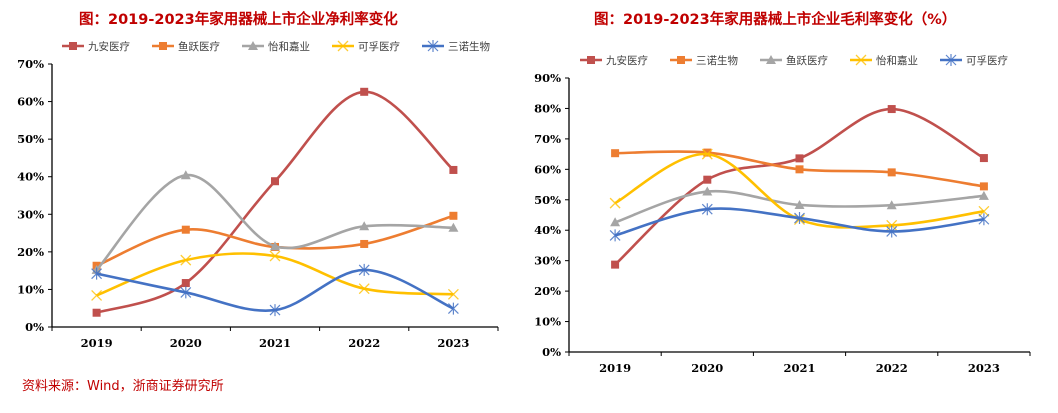 The image size is (1058, 413). What do you see at coordinates (30, 252) in the screenshot?
I see `y-tick-label: 20%` at bounding box center [30, 252].